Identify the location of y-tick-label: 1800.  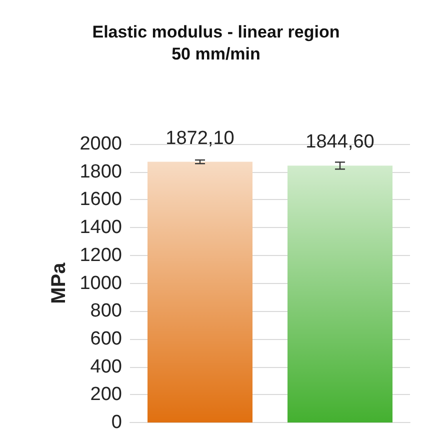
(101, 171).